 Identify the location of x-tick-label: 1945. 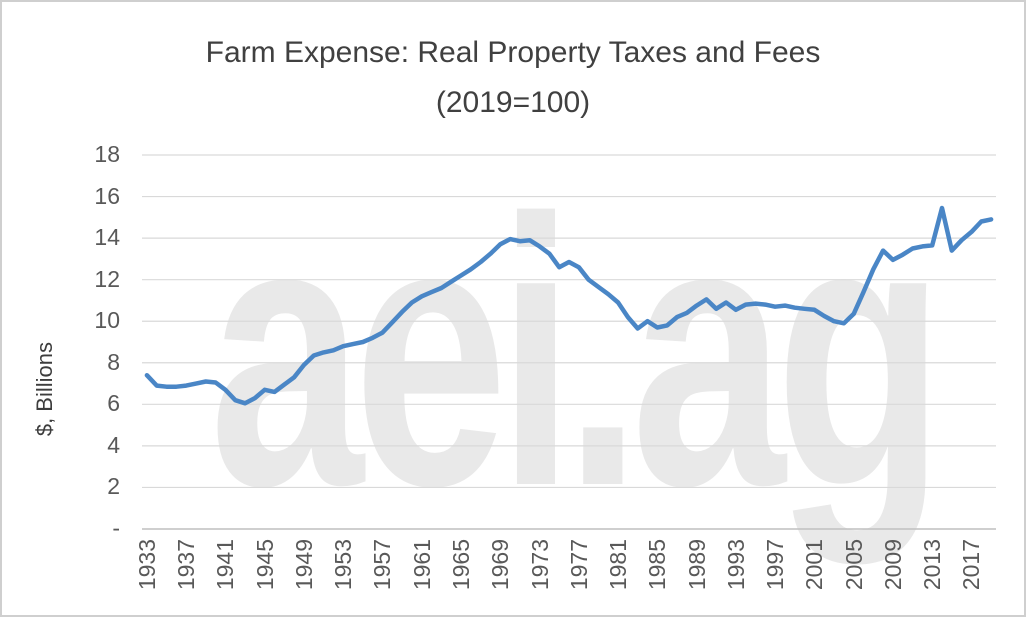
(264, 565).